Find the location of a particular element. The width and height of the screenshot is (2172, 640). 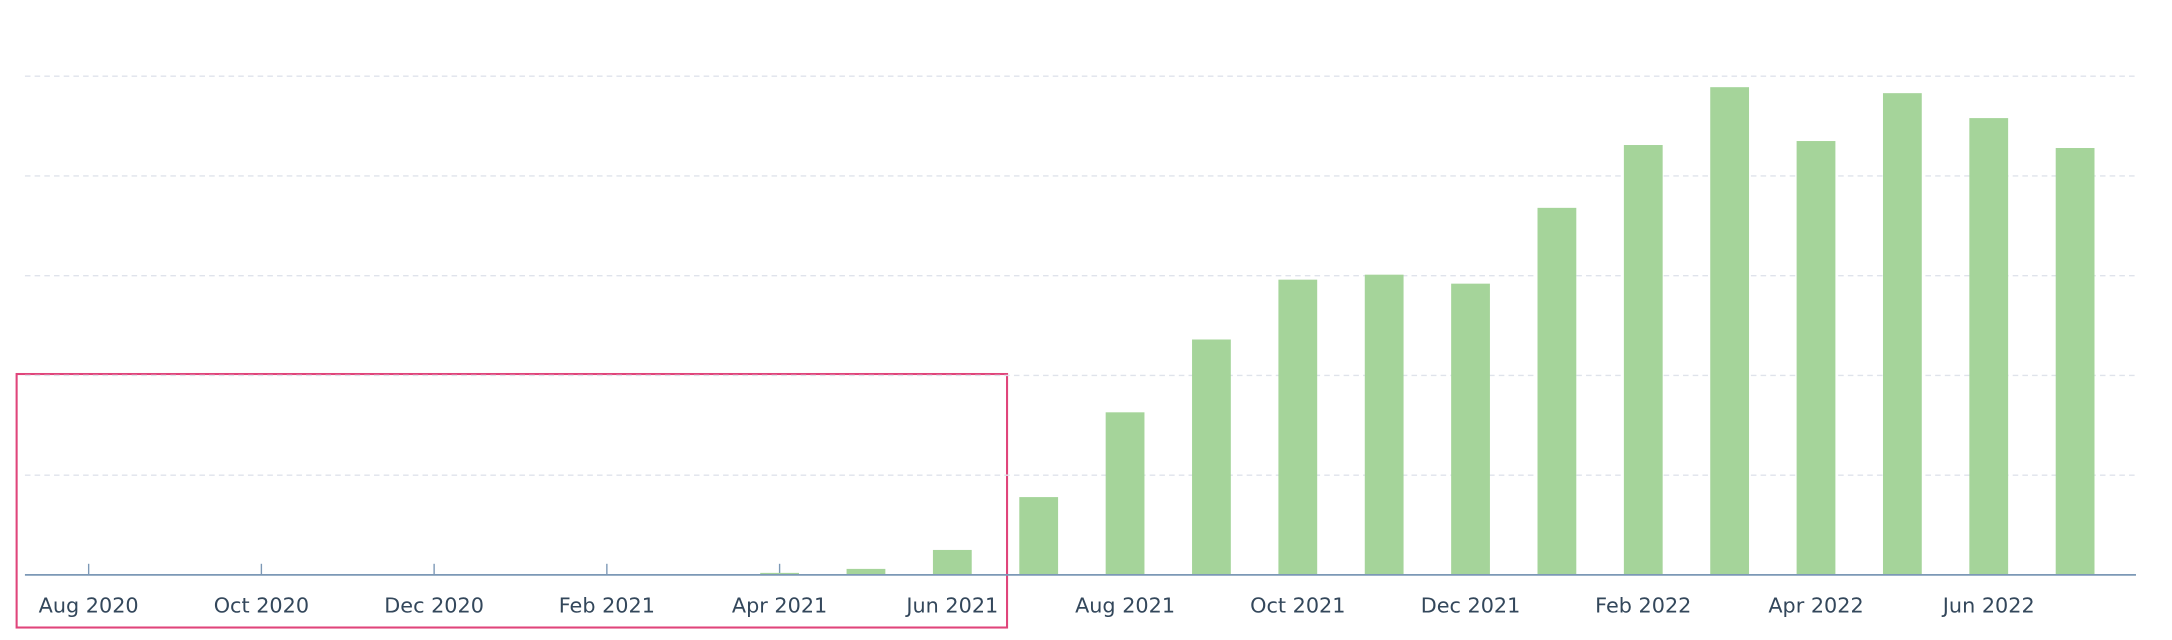

x-tick-label: Apr 2021 is located at coordinates (779, 606).